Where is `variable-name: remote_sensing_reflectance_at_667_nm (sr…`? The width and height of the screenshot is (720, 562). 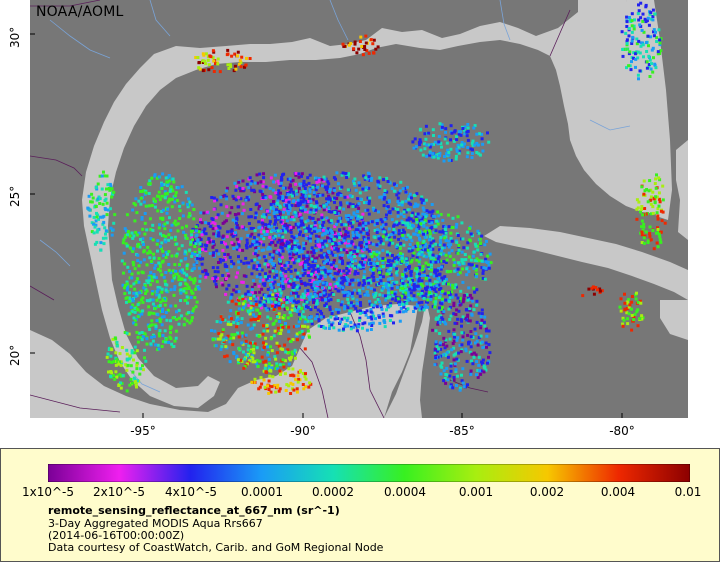
variable-name: remote_sensing_reflectance_at_667_nm (sr… is located at coordinates (194, 510).